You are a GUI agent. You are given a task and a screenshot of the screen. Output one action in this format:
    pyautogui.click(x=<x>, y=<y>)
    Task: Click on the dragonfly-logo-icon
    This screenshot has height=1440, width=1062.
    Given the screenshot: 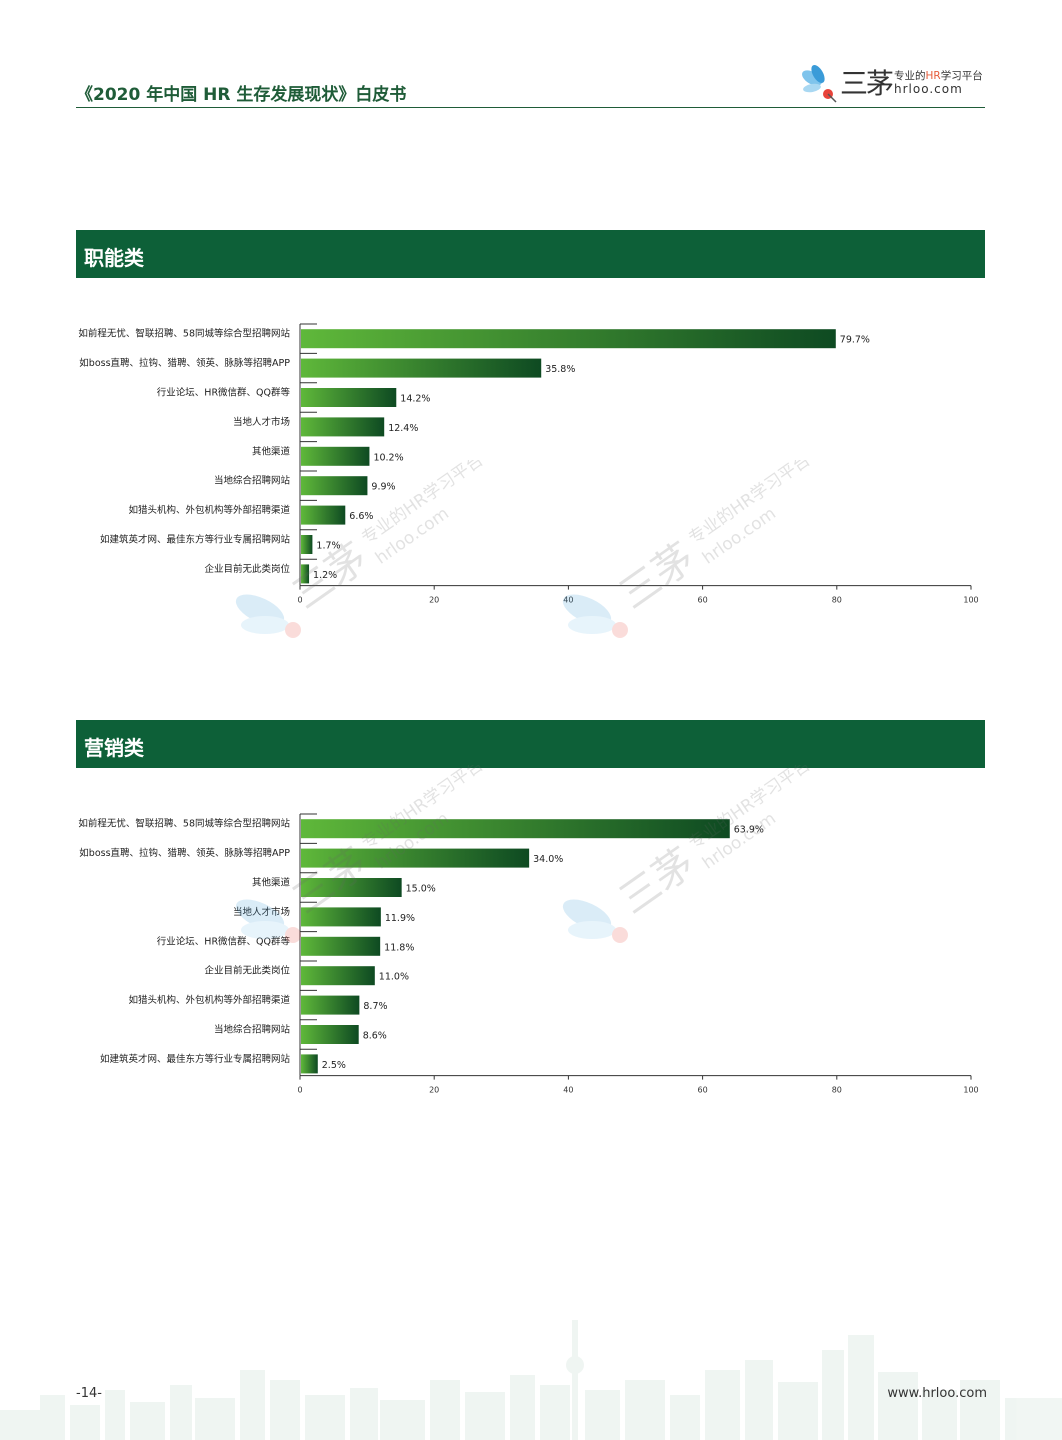 What is the action you would take?
    pyautogui.click(x=819, y=83)
    